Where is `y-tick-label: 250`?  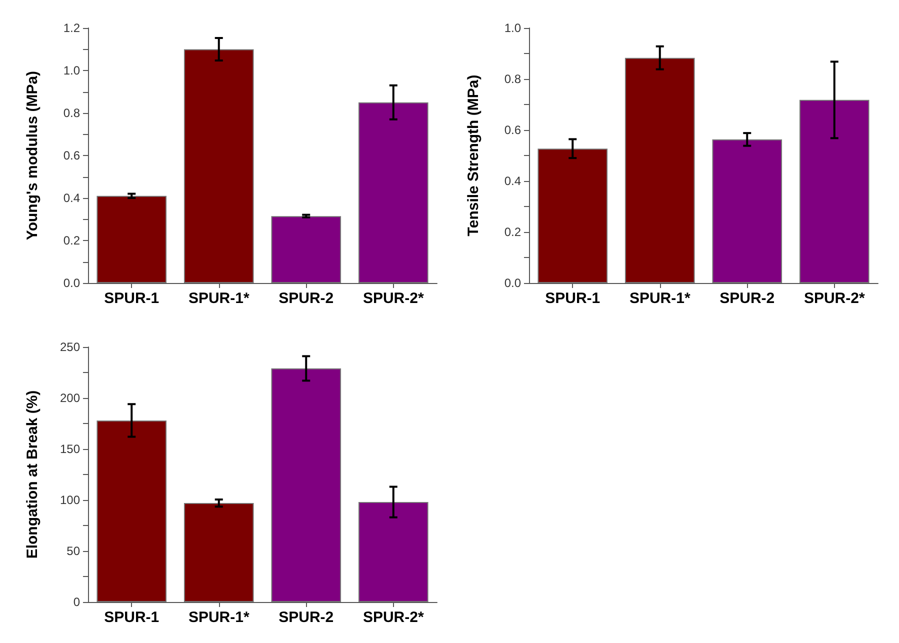 y-tick-label: 250 is located at coordinates (70, 347).